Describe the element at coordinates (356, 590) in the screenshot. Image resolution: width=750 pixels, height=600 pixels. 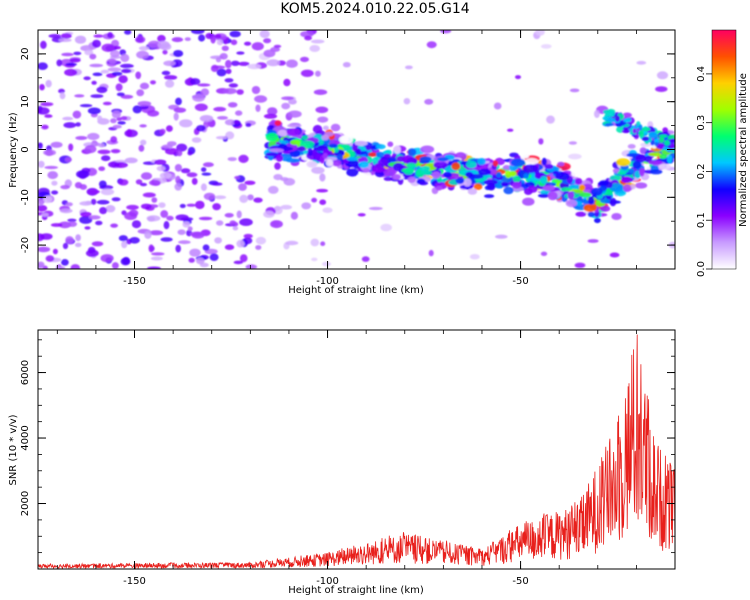
I see `snr-x-axis-title: Height of straight line (km)` at that location.